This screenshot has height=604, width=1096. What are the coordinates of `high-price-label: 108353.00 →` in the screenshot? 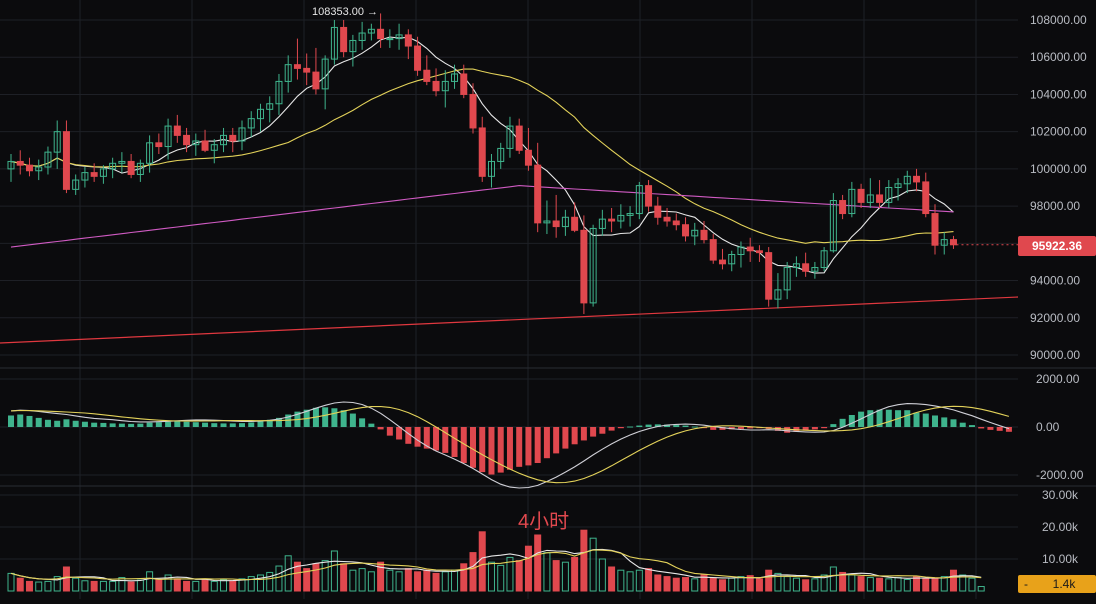 It's located at (345, 12).